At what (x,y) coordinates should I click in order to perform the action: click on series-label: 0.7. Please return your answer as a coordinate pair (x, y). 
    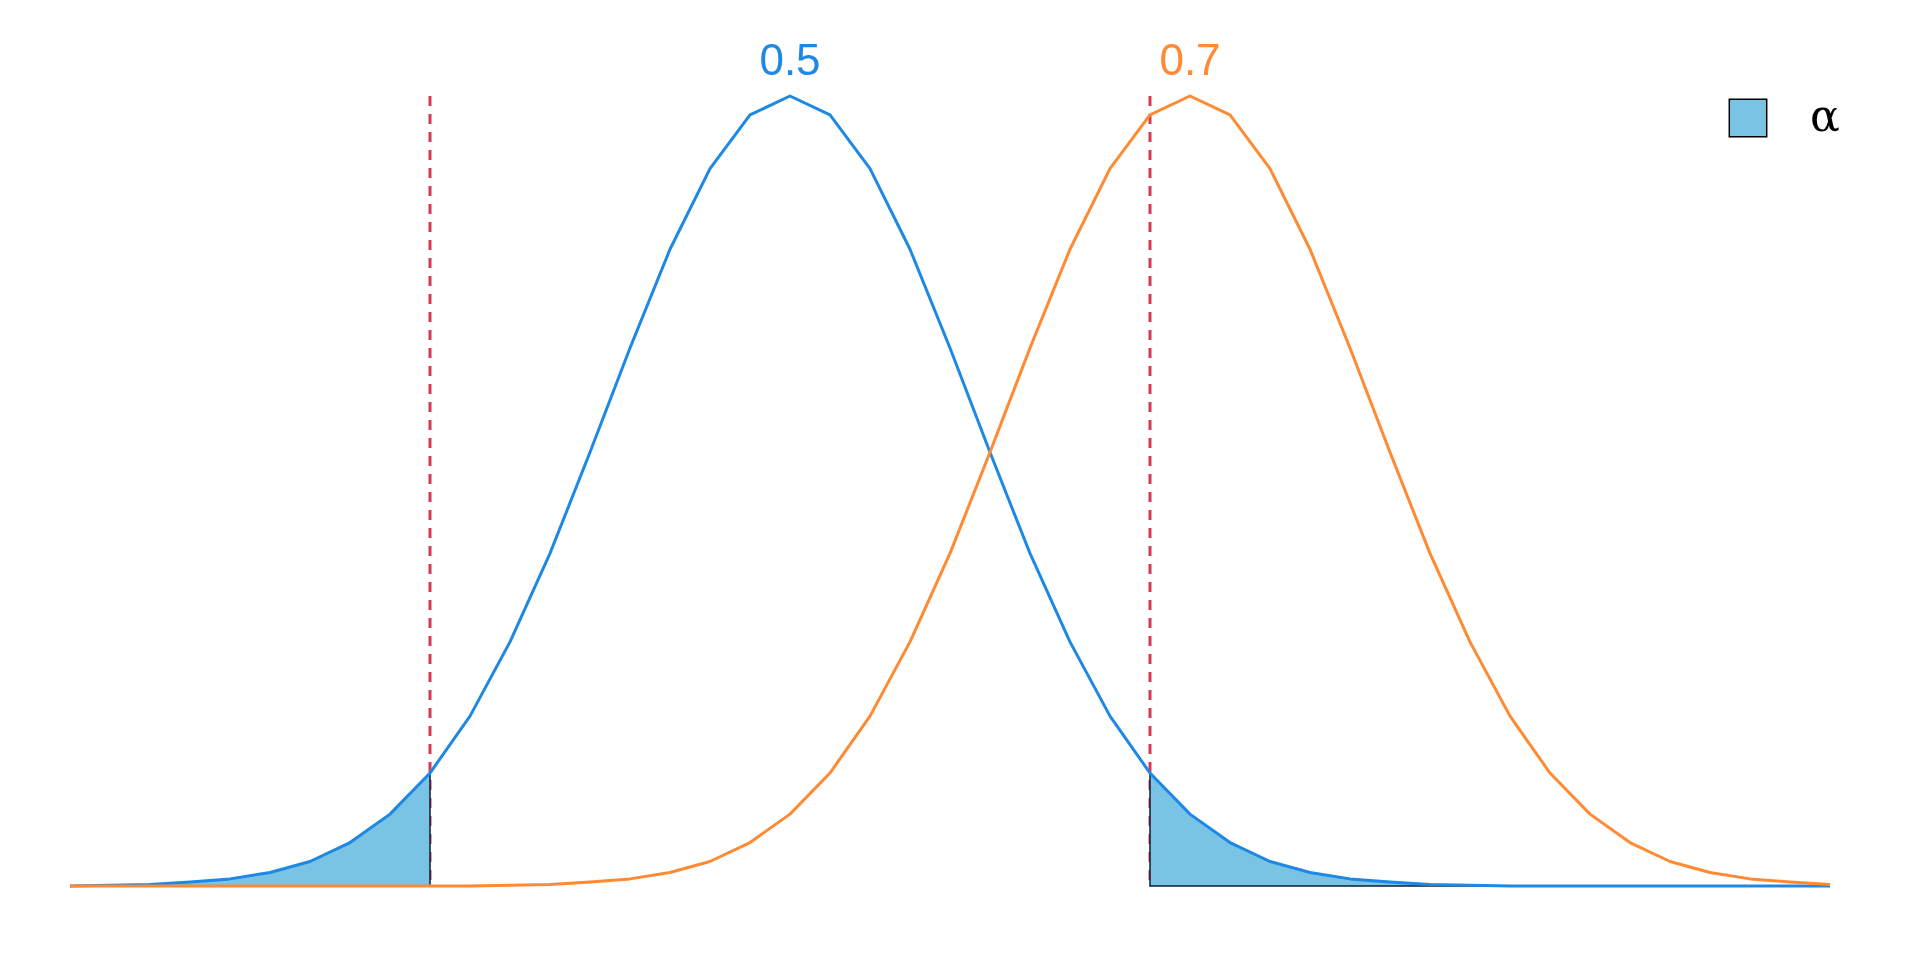
    Looking at the image, I should click on (1190, 59).